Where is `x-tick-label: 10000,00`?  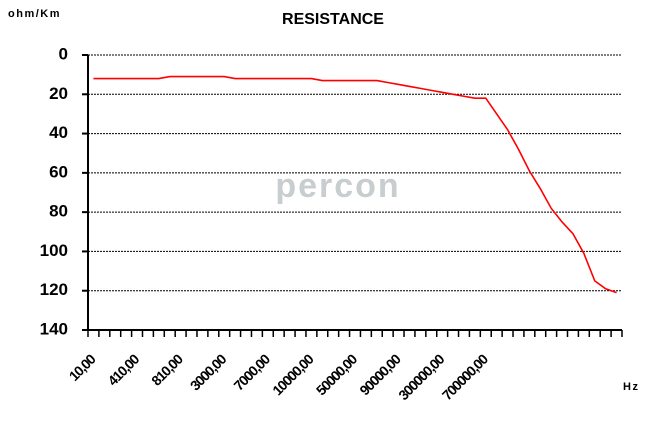
x-tick-label: 10000,00 is located at coordinates (293, 375).